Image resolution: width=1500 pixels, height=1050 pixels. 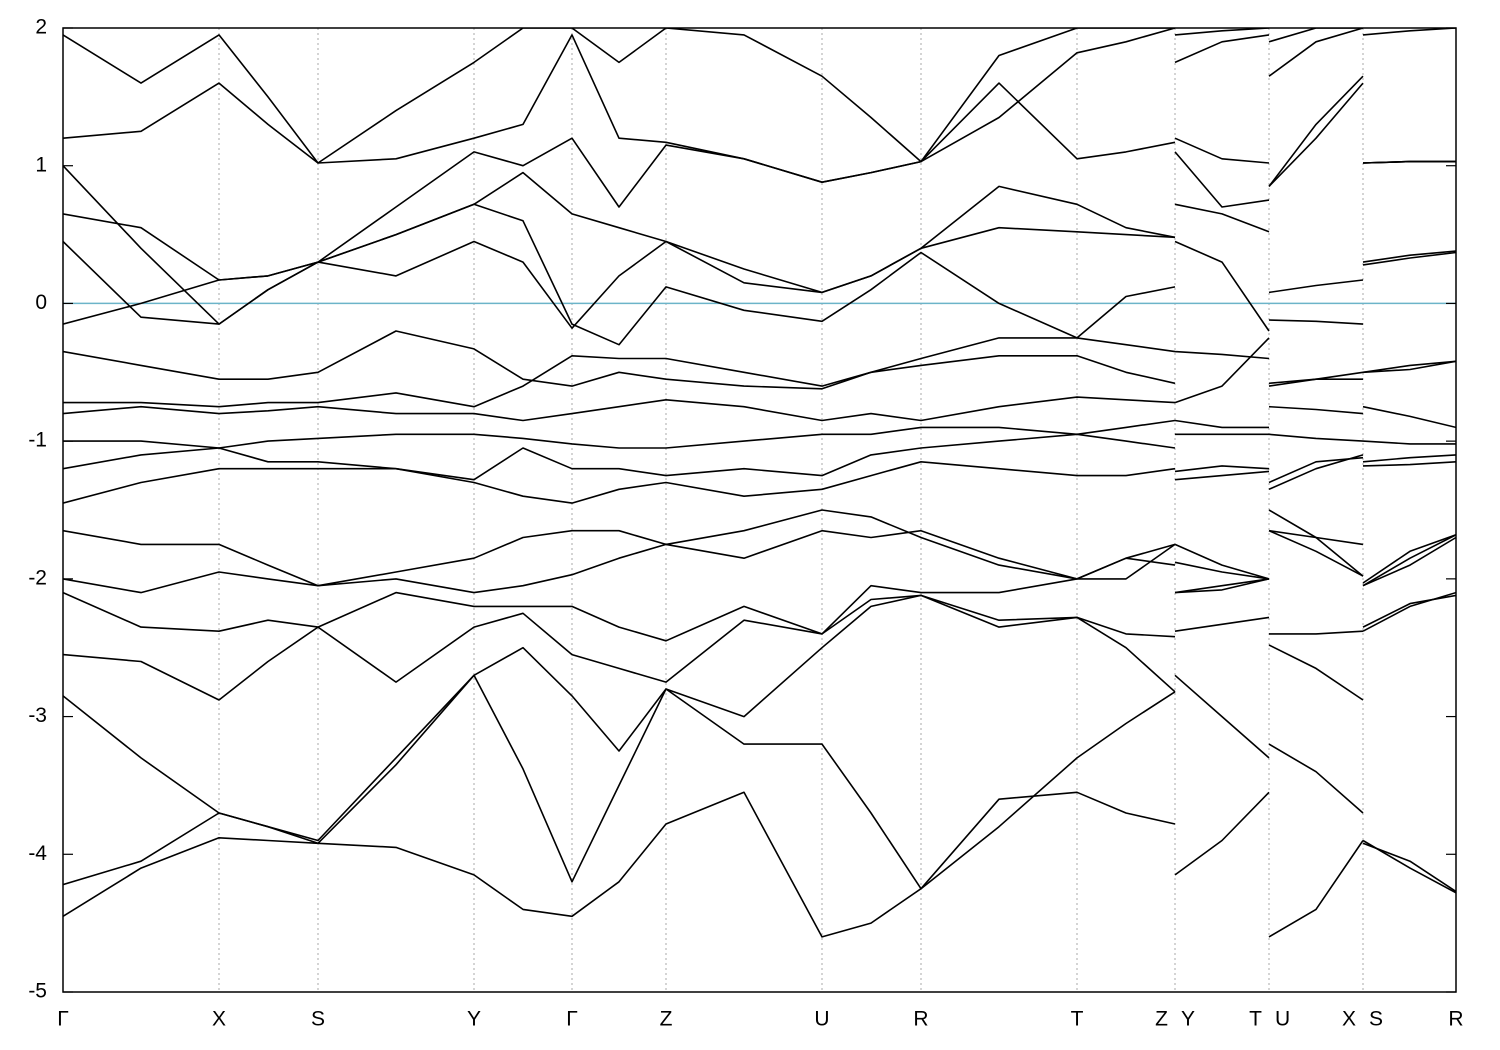 I want to click on y-tick-label: -4, so click(x=37, y=853).